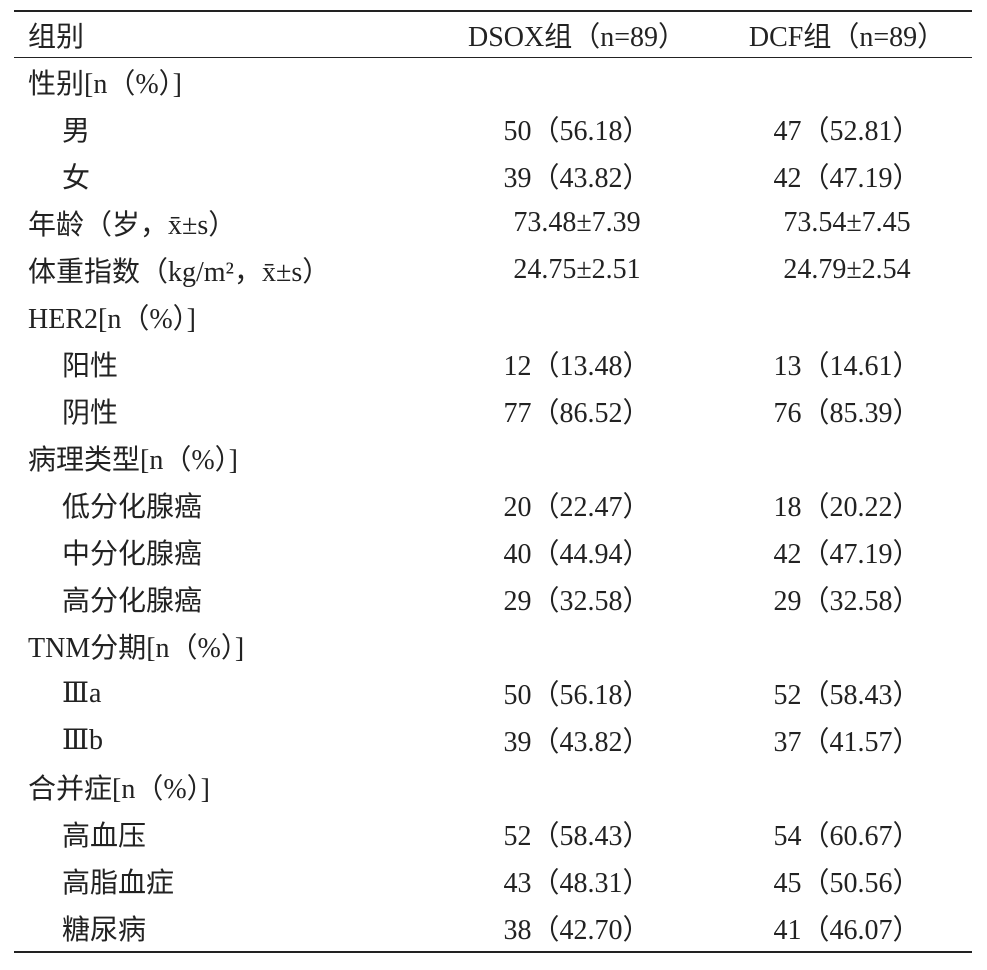  I want to click on table-row: 中分化腺癌 40（44.94） 42（47.19）, so click(493, 551).